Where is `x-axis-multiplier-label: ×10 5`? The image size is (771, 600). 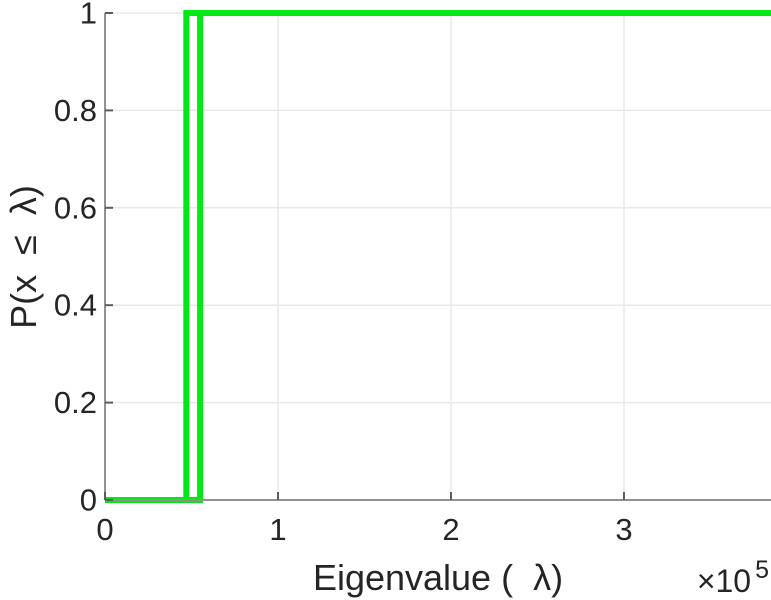 x-axis-multiplier-label: ×10 5 is located at coordinates (733, 577).